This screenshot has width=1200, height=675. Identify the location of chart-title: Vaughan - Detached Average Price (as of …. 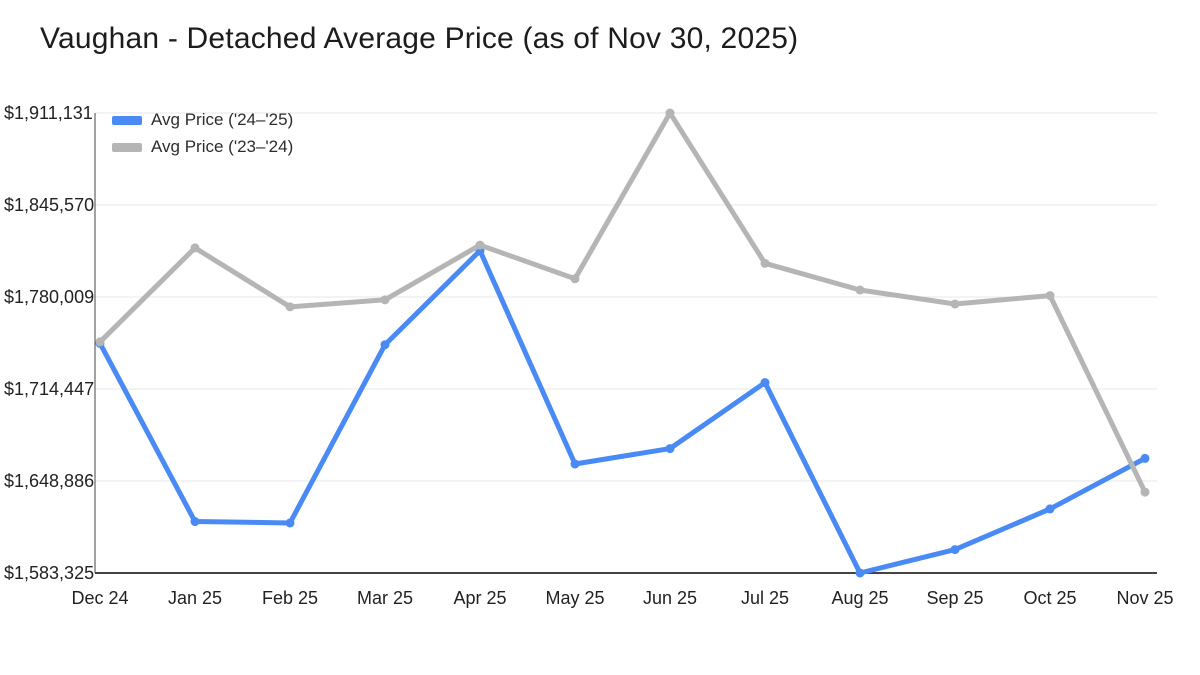
(419, 38).